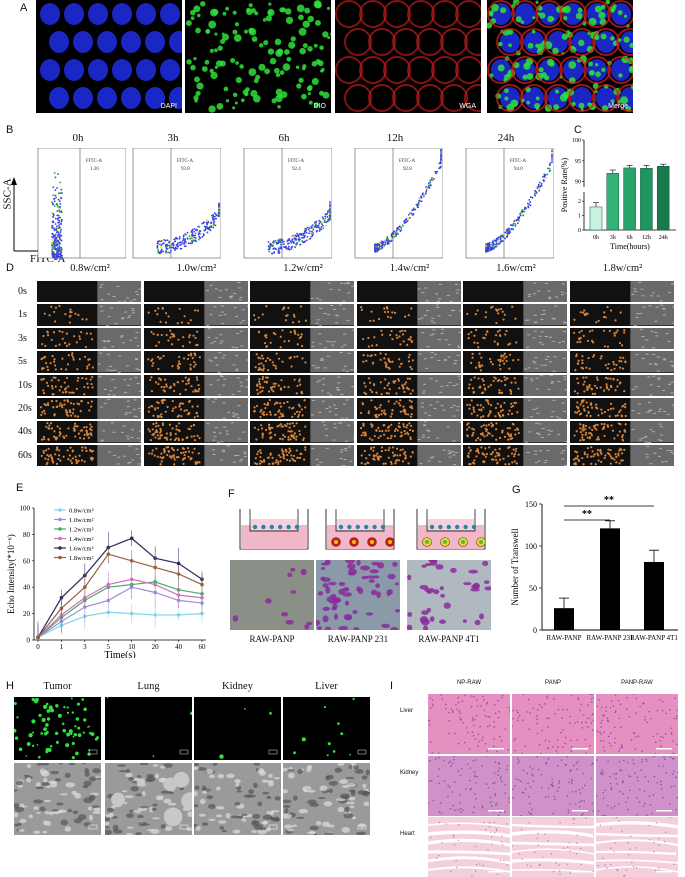  What do you see at coordinates (515, 566) in the screenshot?
I see `g-ylabel: Number of Transwell` at bounding box center [515, 566].